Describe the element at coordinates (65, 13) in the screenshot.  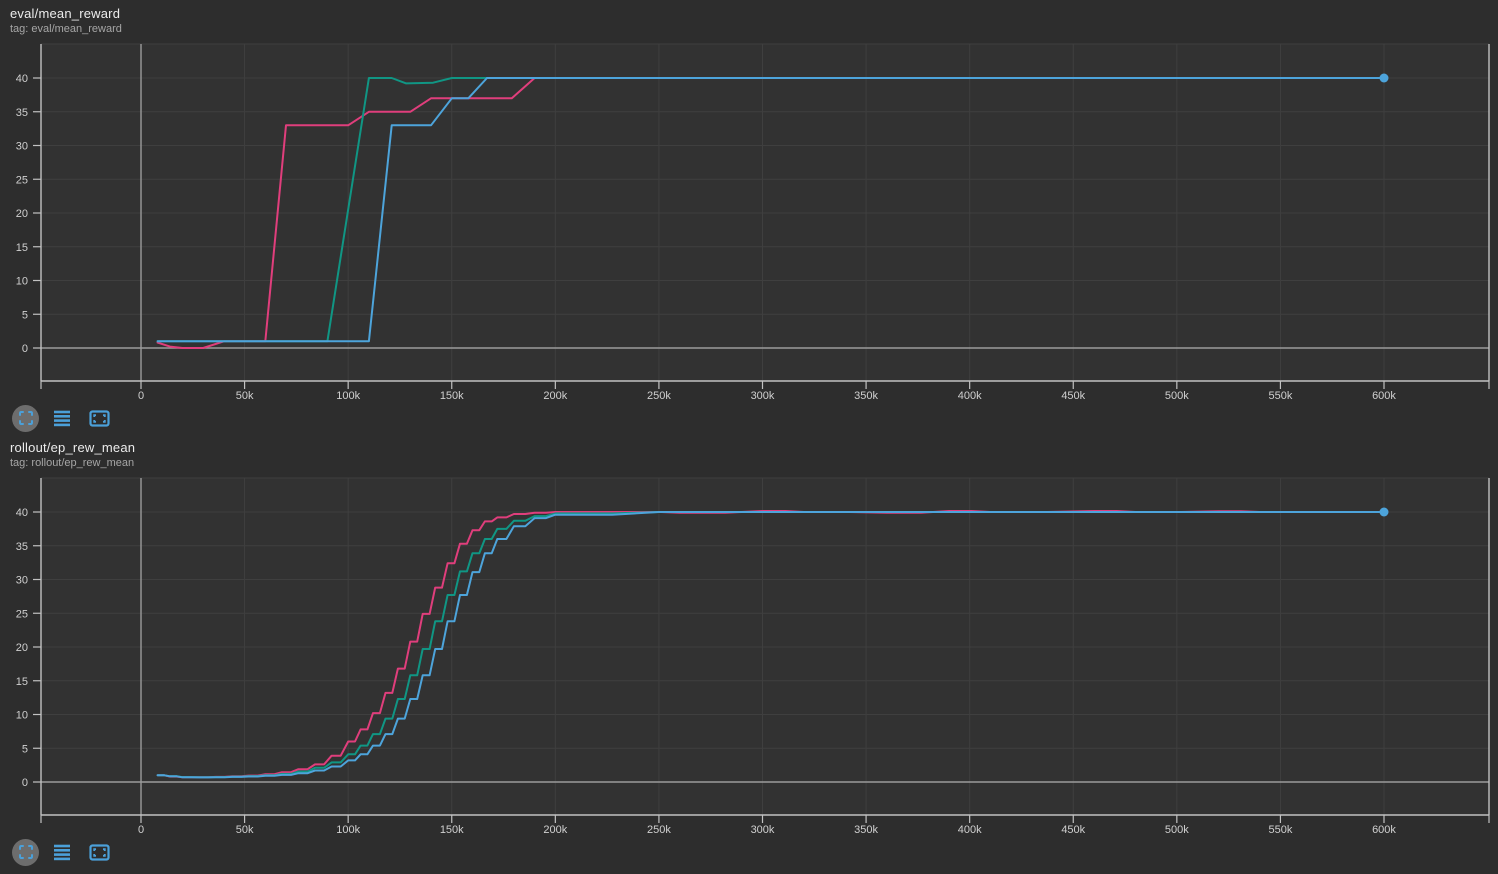
I see `chart-title: eval/mean_reward` at that location.